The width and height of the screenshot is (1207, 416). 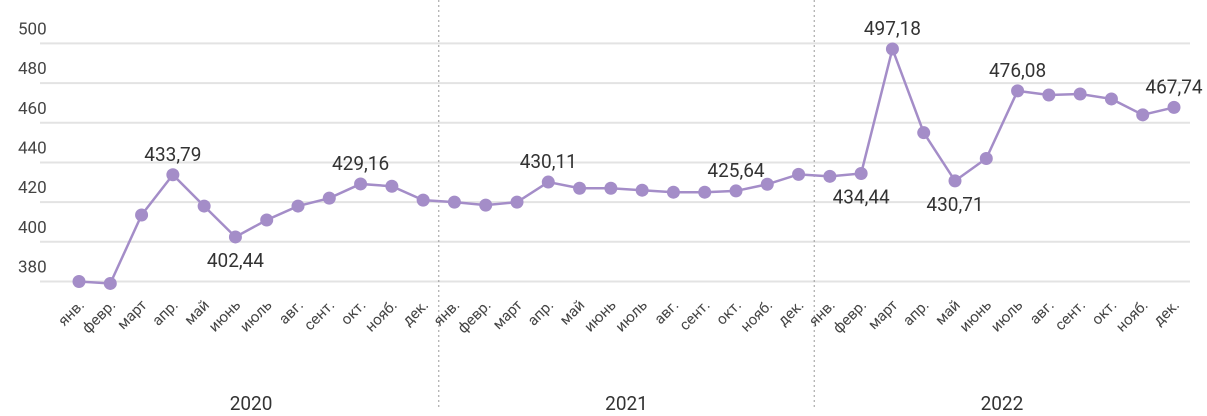 I want to click on value-label: 476,08, so click(x=1017, y=70).